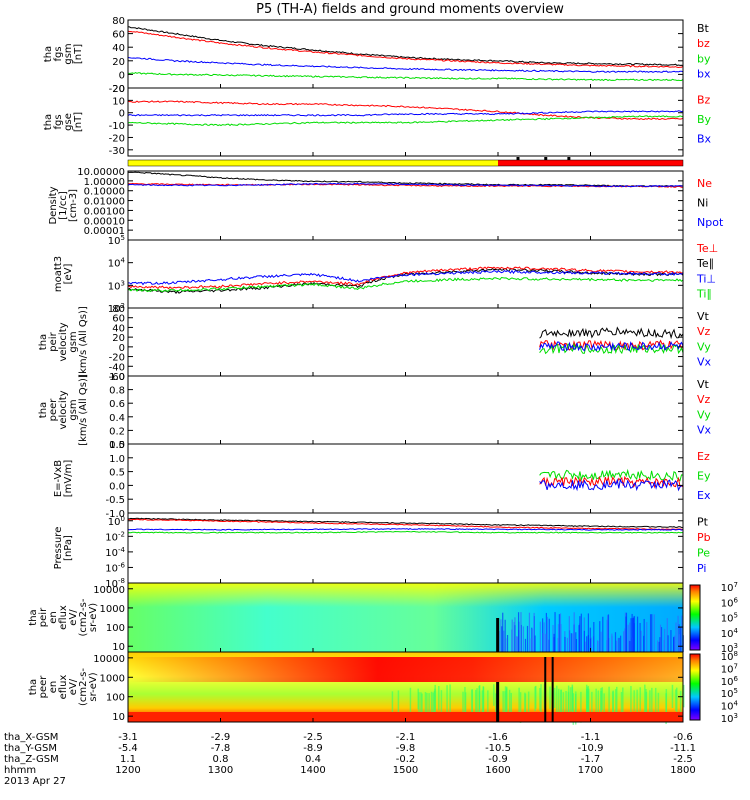 The height and width of the screenshot is (800, 750). Describe the element at coordinates (58, 274) in the screenshot. I see `temp-ylabel: moatt3` at that location.